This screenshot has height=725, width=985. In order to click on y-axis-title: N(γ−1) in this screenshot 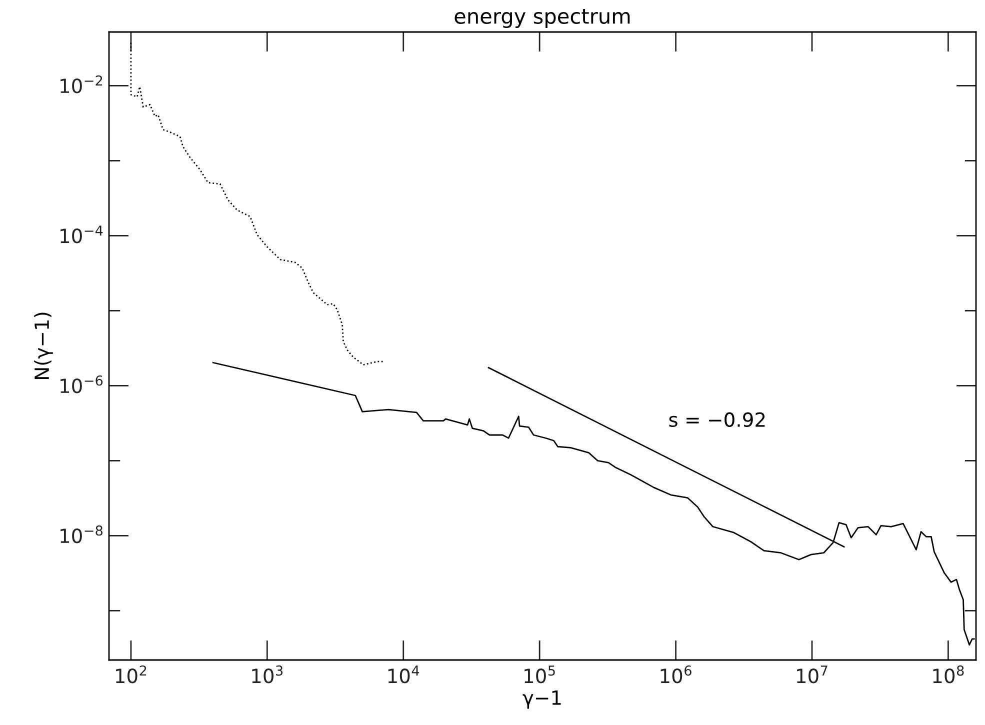, I will do `click(43, 346)`.